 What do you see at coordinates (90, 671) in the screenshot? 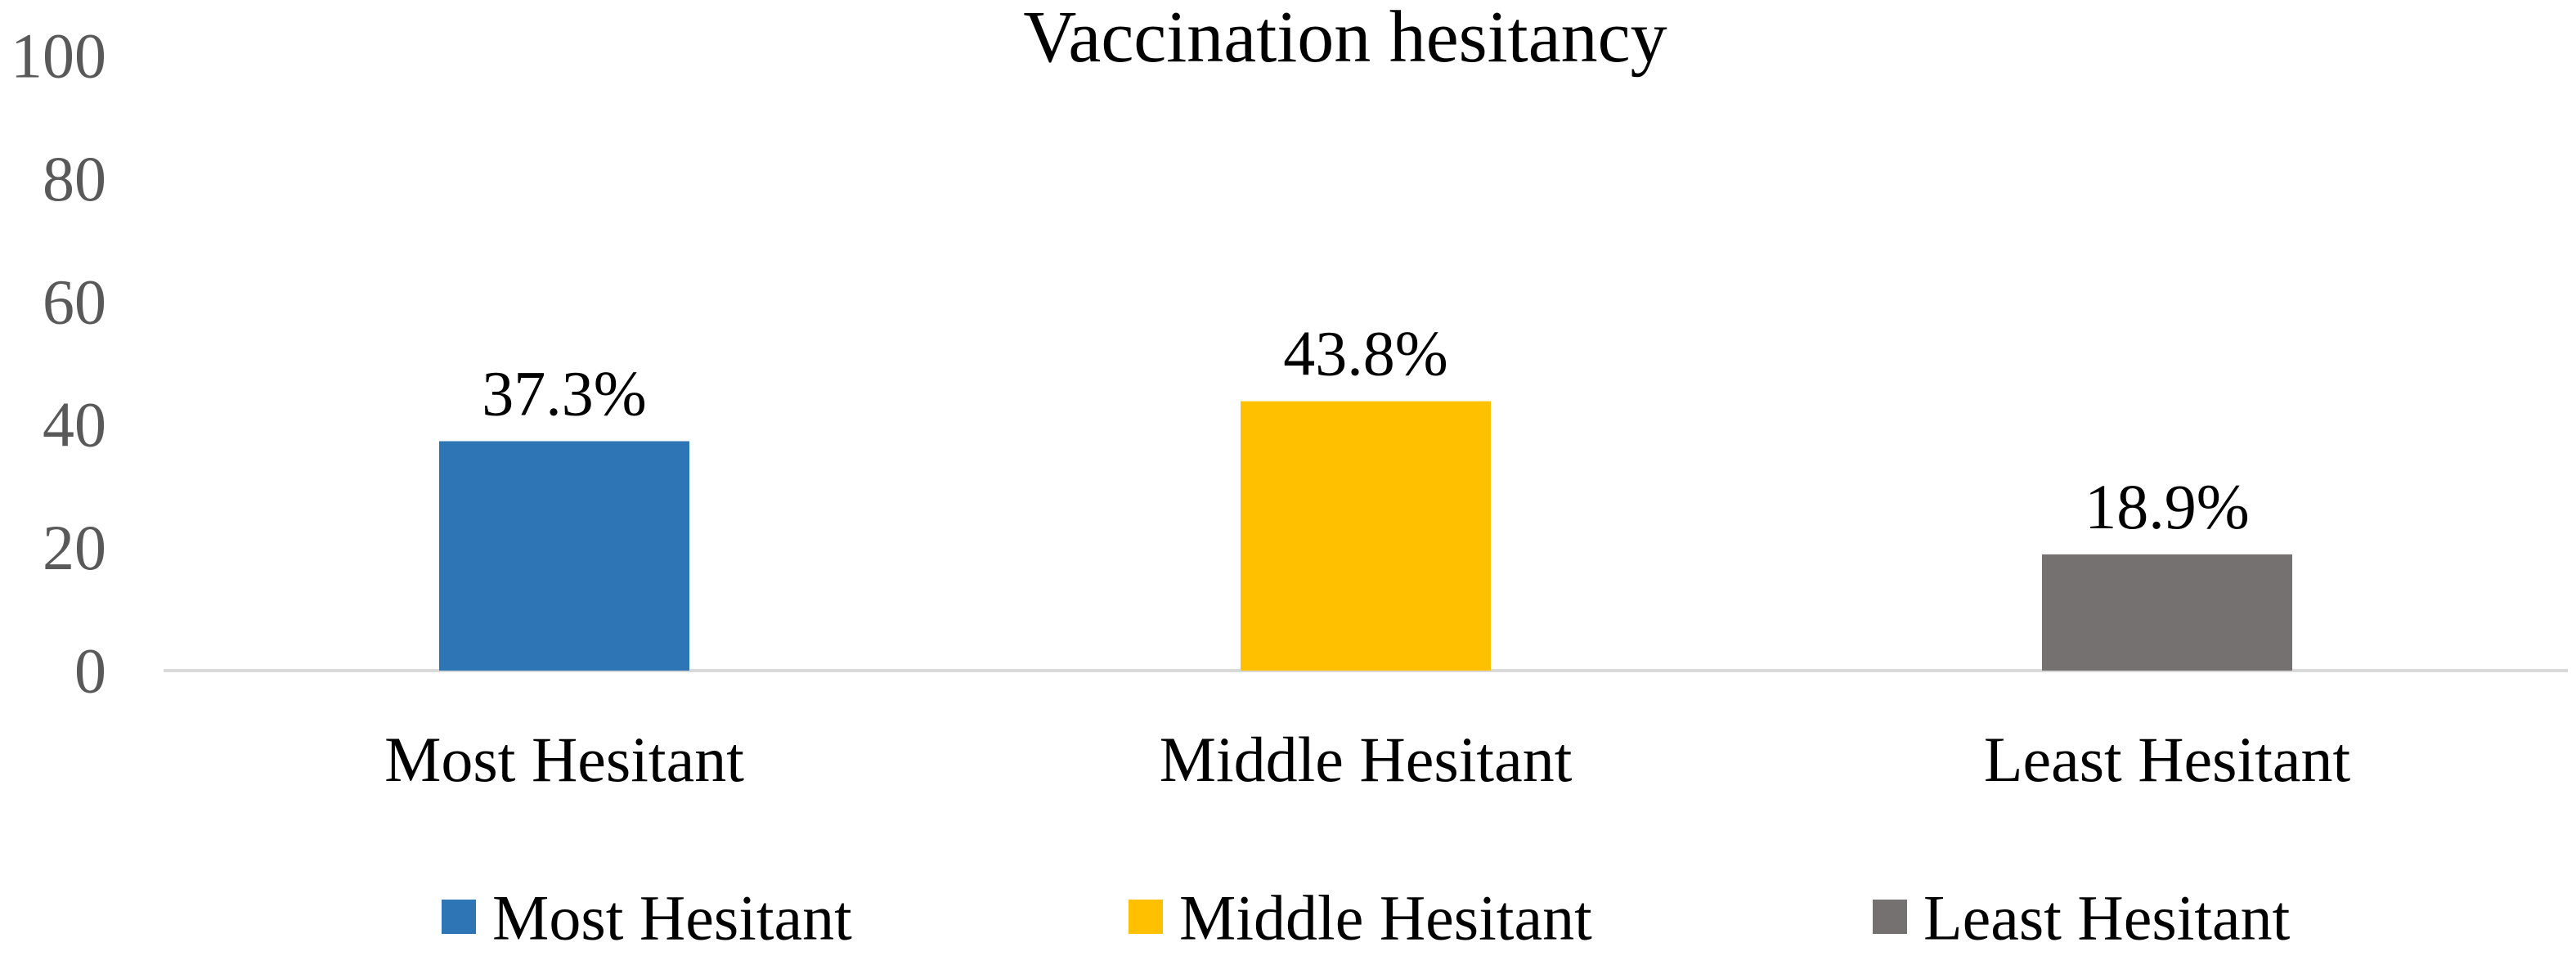
I see `y-tick-label: 0` at bounding box center [90, 671].